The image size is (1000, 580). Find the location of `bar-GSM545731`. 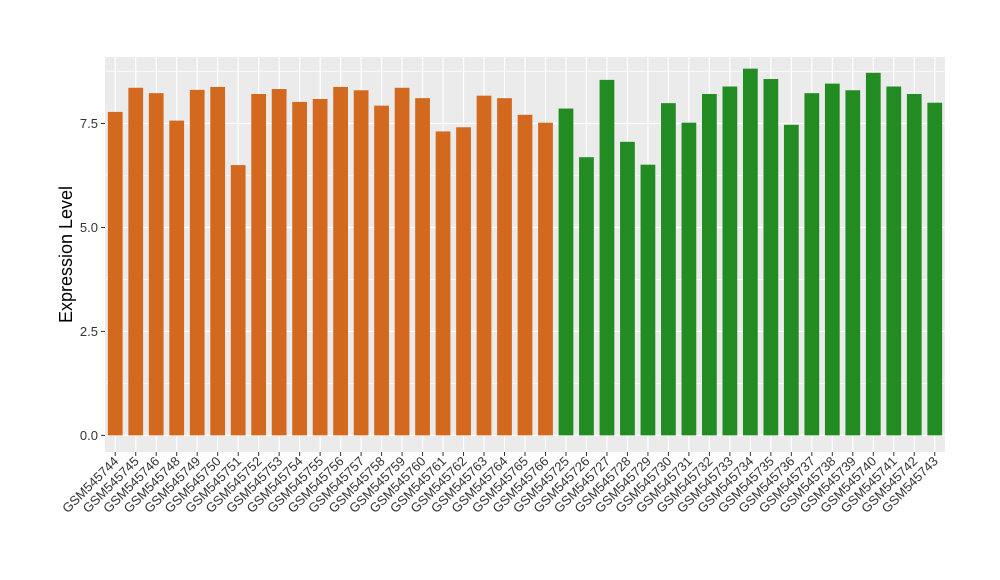

bar-GSM545731 is located at coordinates (689, 279).